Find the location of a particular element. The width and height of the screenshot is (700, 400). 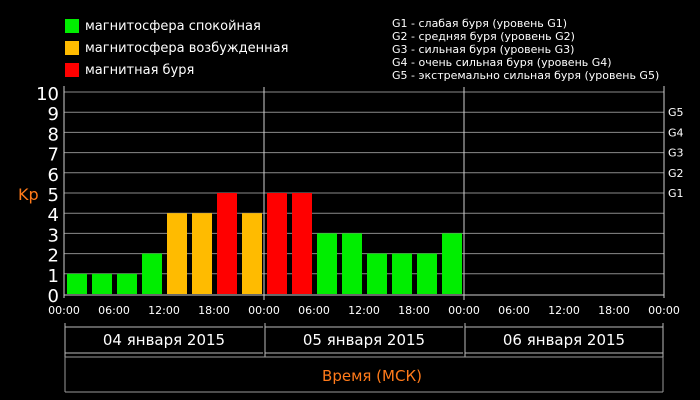

legend-swatch-quiet is located at coordinates (72, 26).